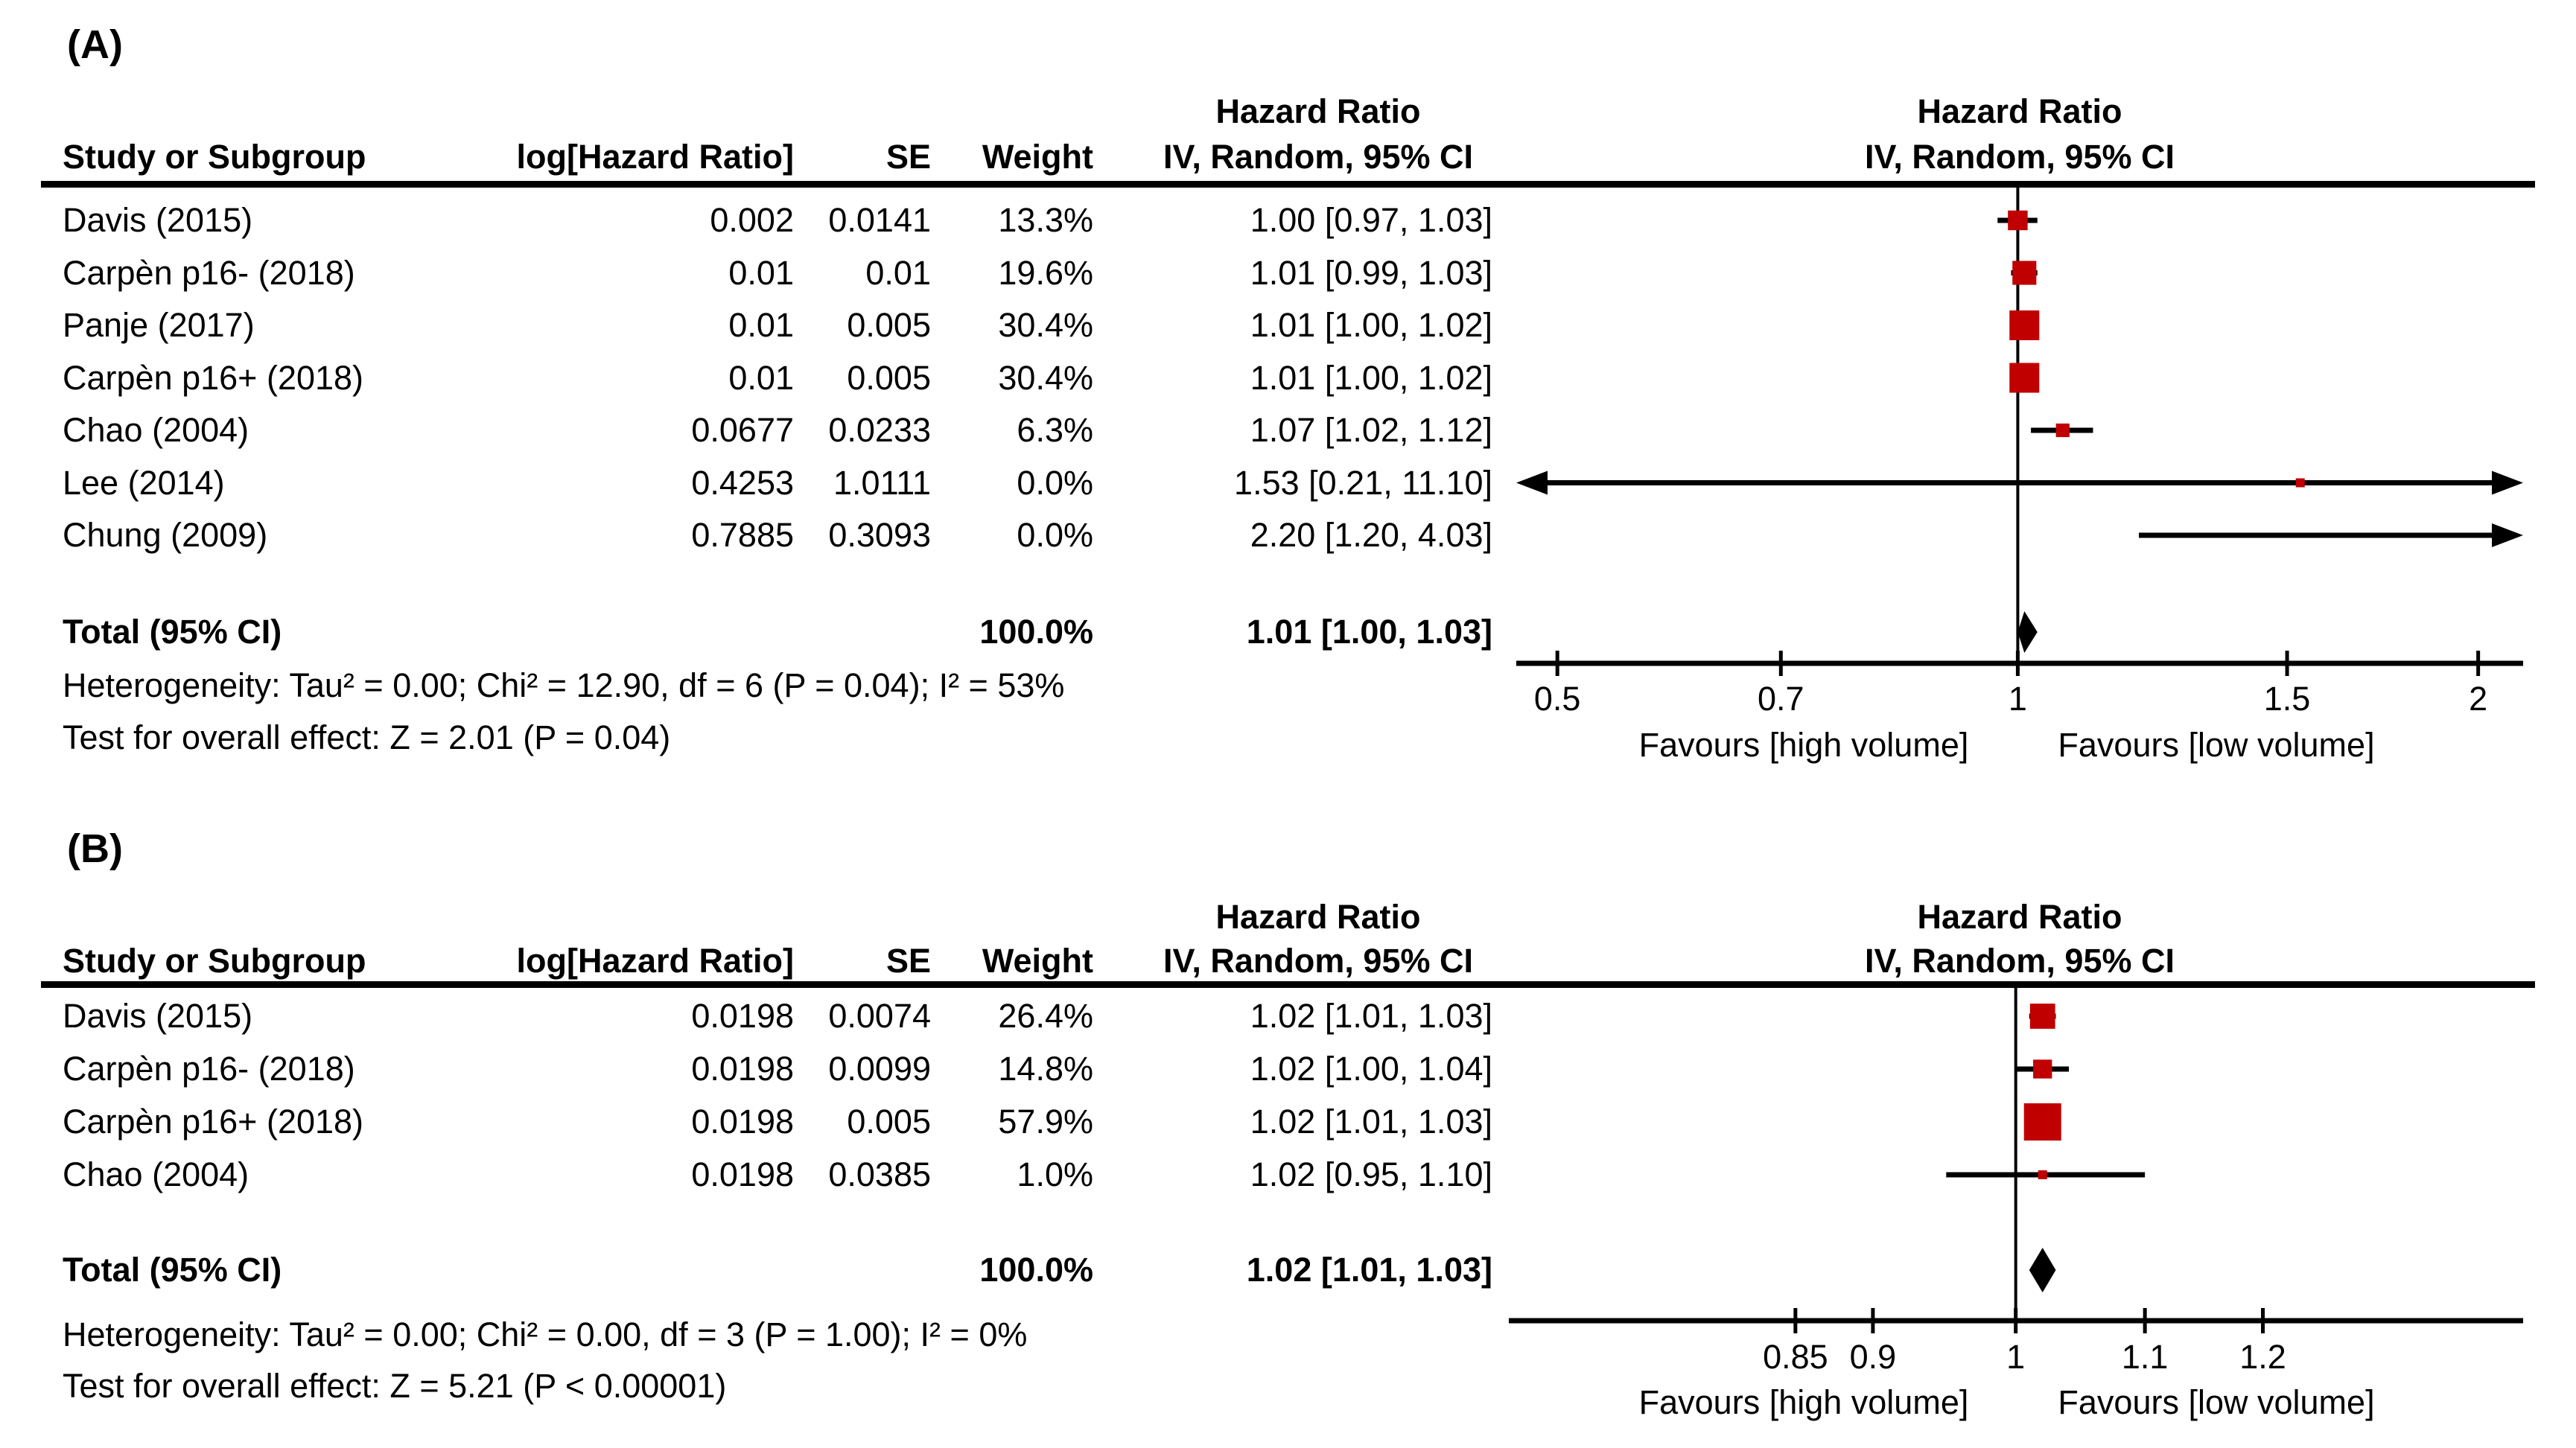  Describe the element at coordinates (1318, 961) in the screenshot. I see `effect-header-left-line2-b: IV, Random, 95% CI` at that location.